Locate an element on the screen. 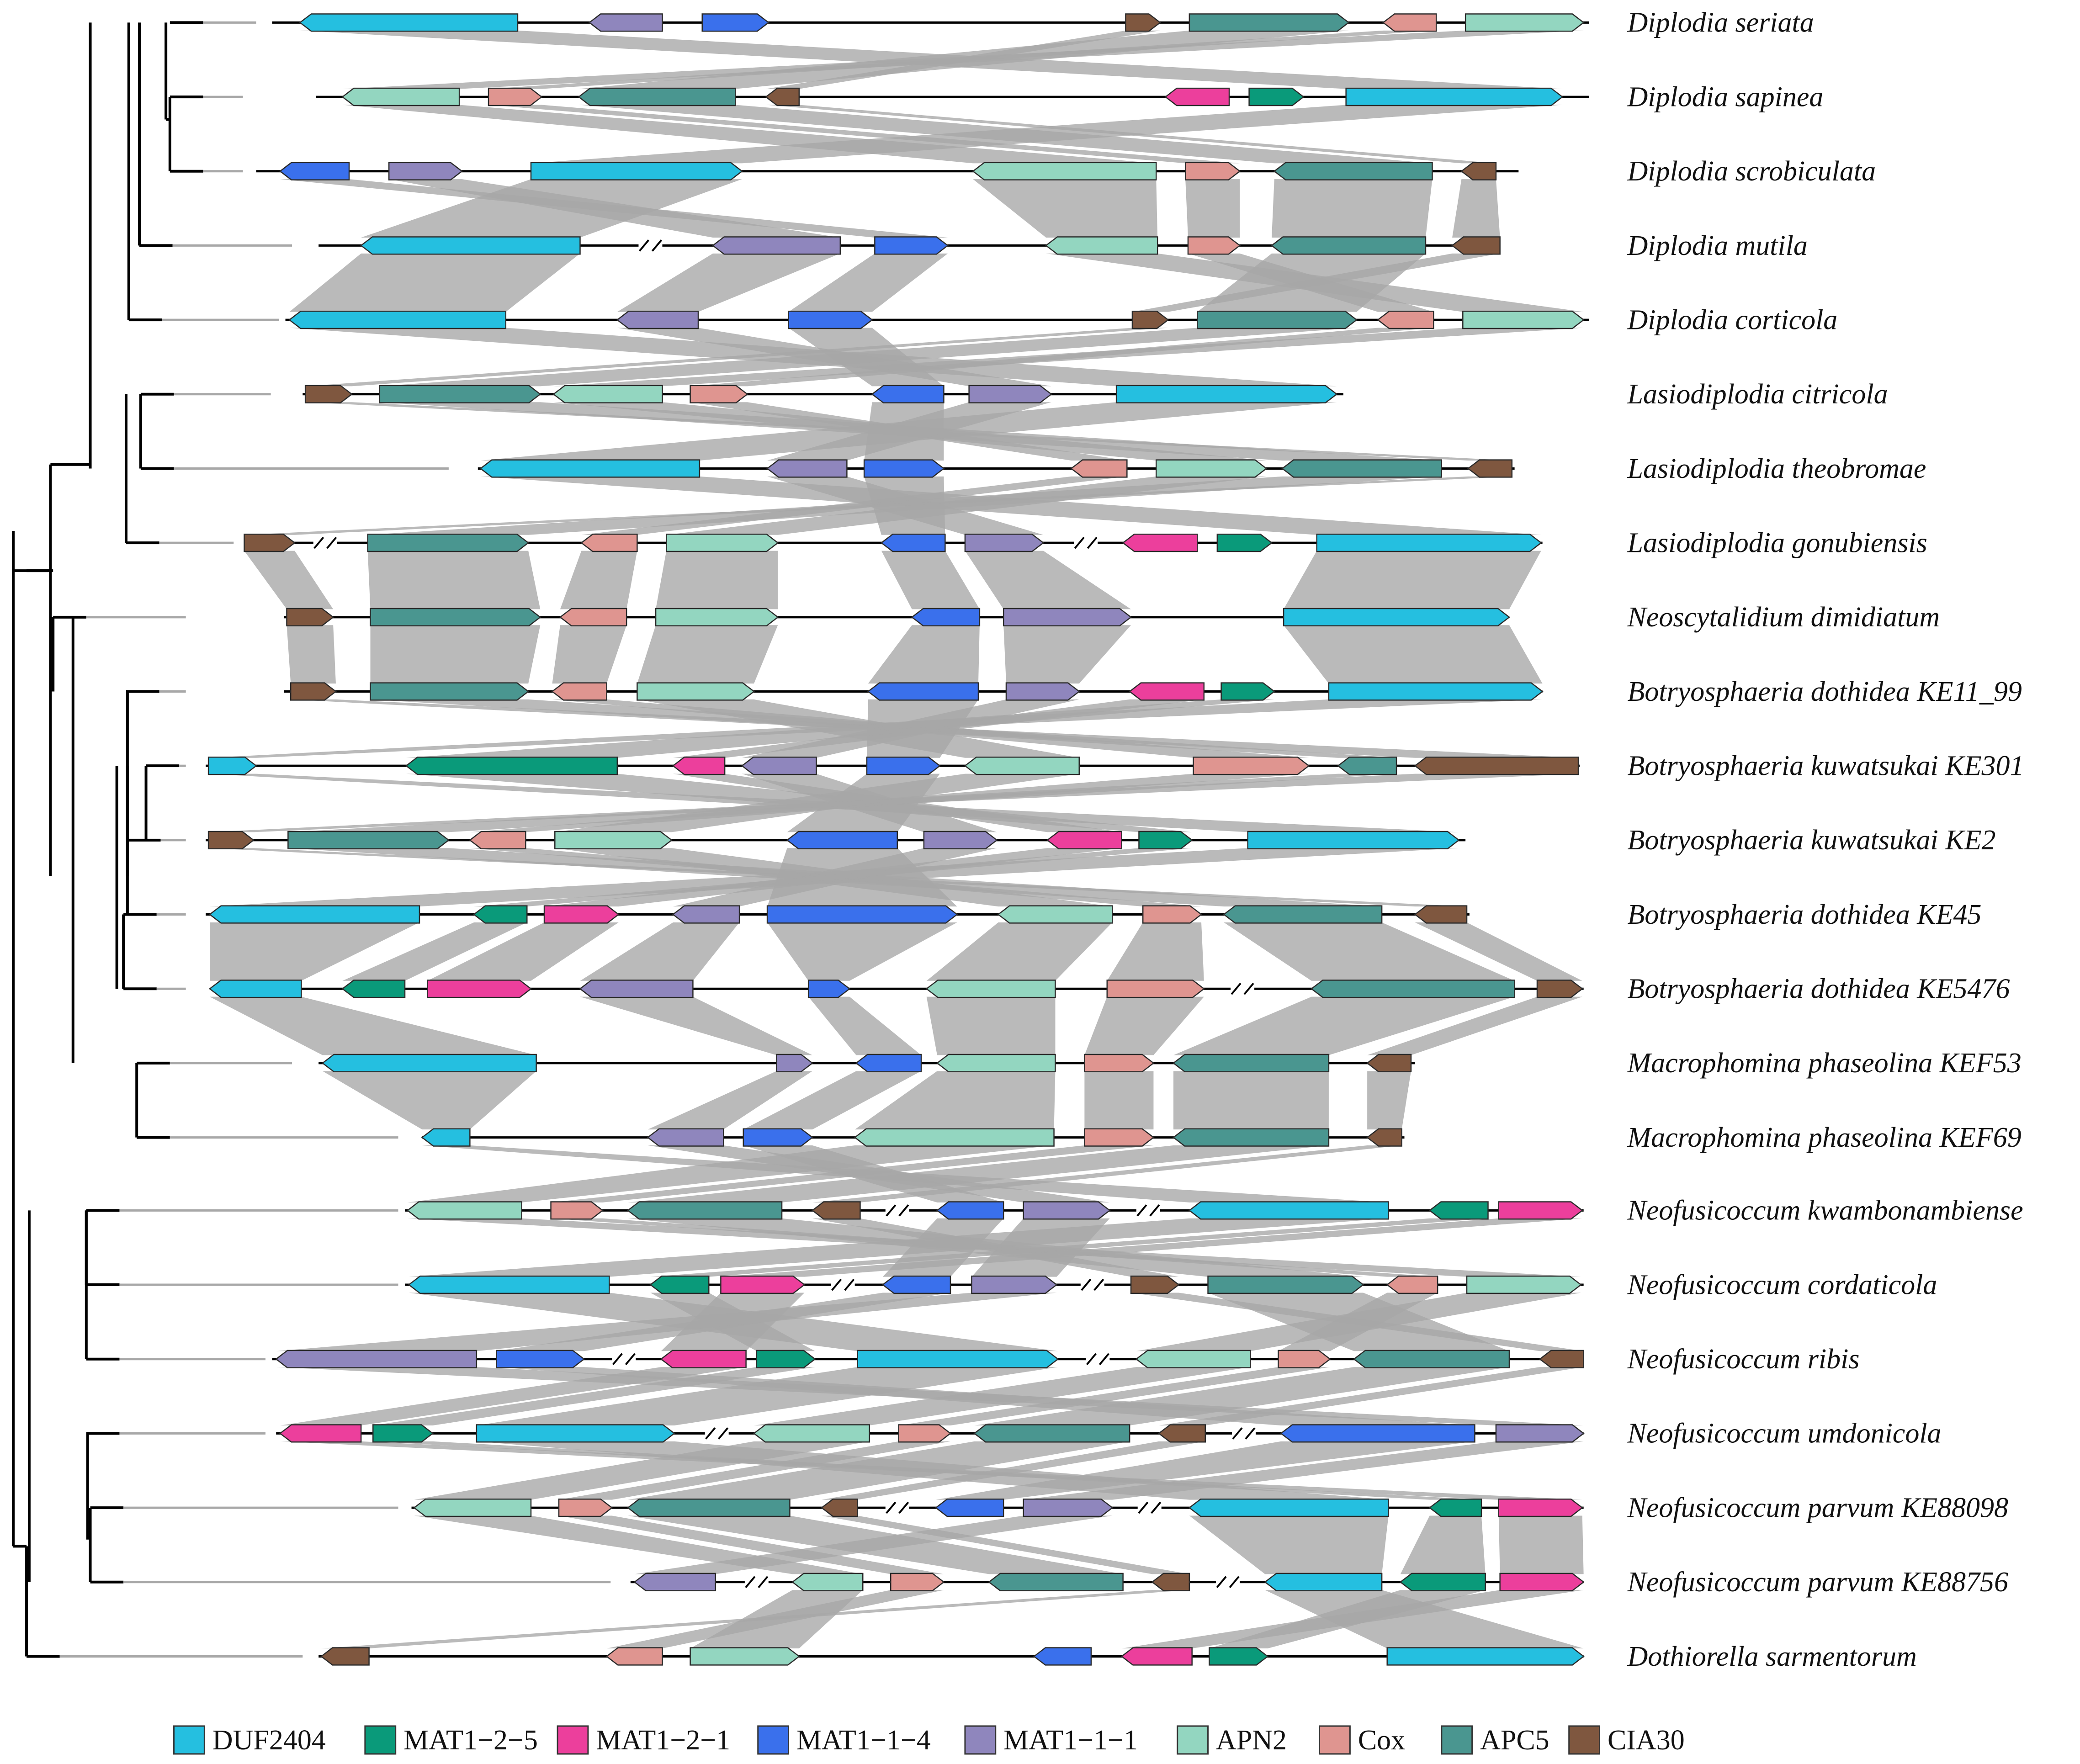  species-label: Diplodia sapinea is located at coordinates (1725, 96).